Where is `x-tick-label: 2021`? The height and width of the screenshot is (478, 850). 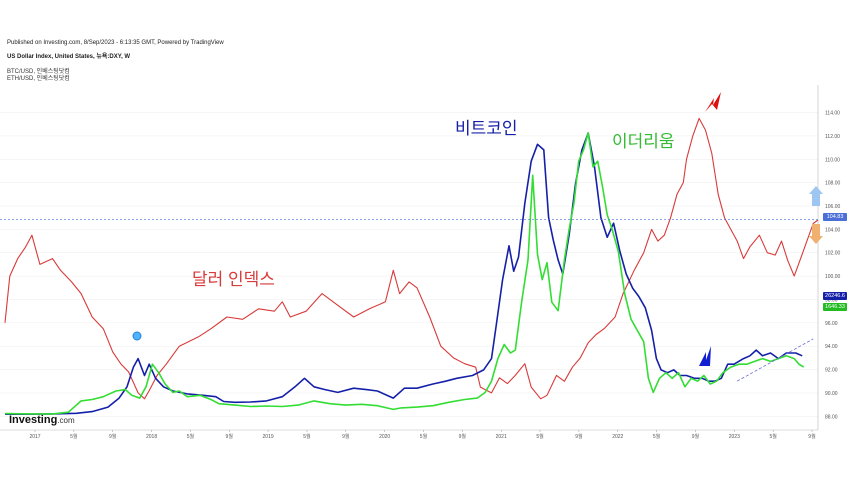 x-tick-label: 2021 is located at coordinates (501, 437).